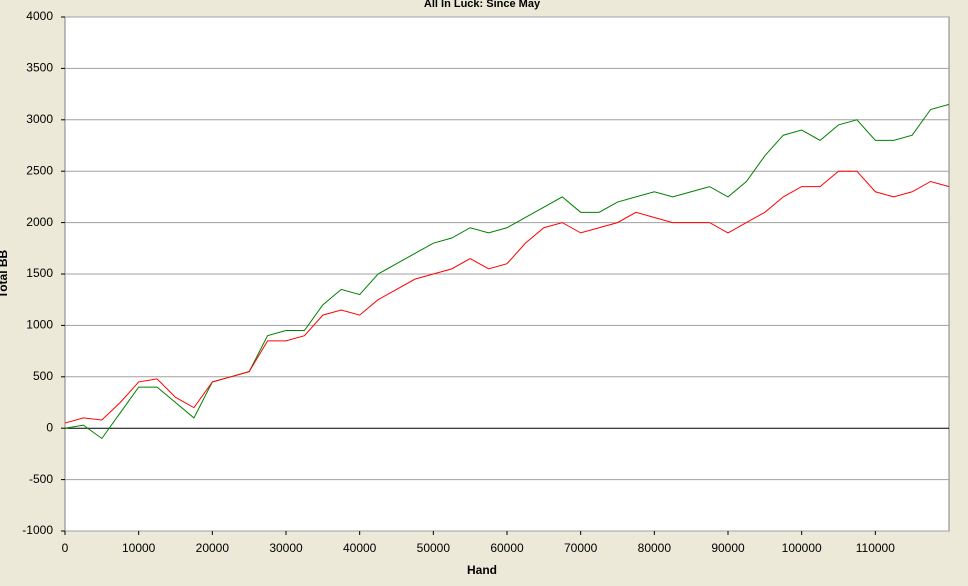 The width and height of the screenshot is (968, 586). What do you see at coordinates (39, 325) in the screenshot?
I see `y-tick-label: 1000` at bounding box center [39, 325].